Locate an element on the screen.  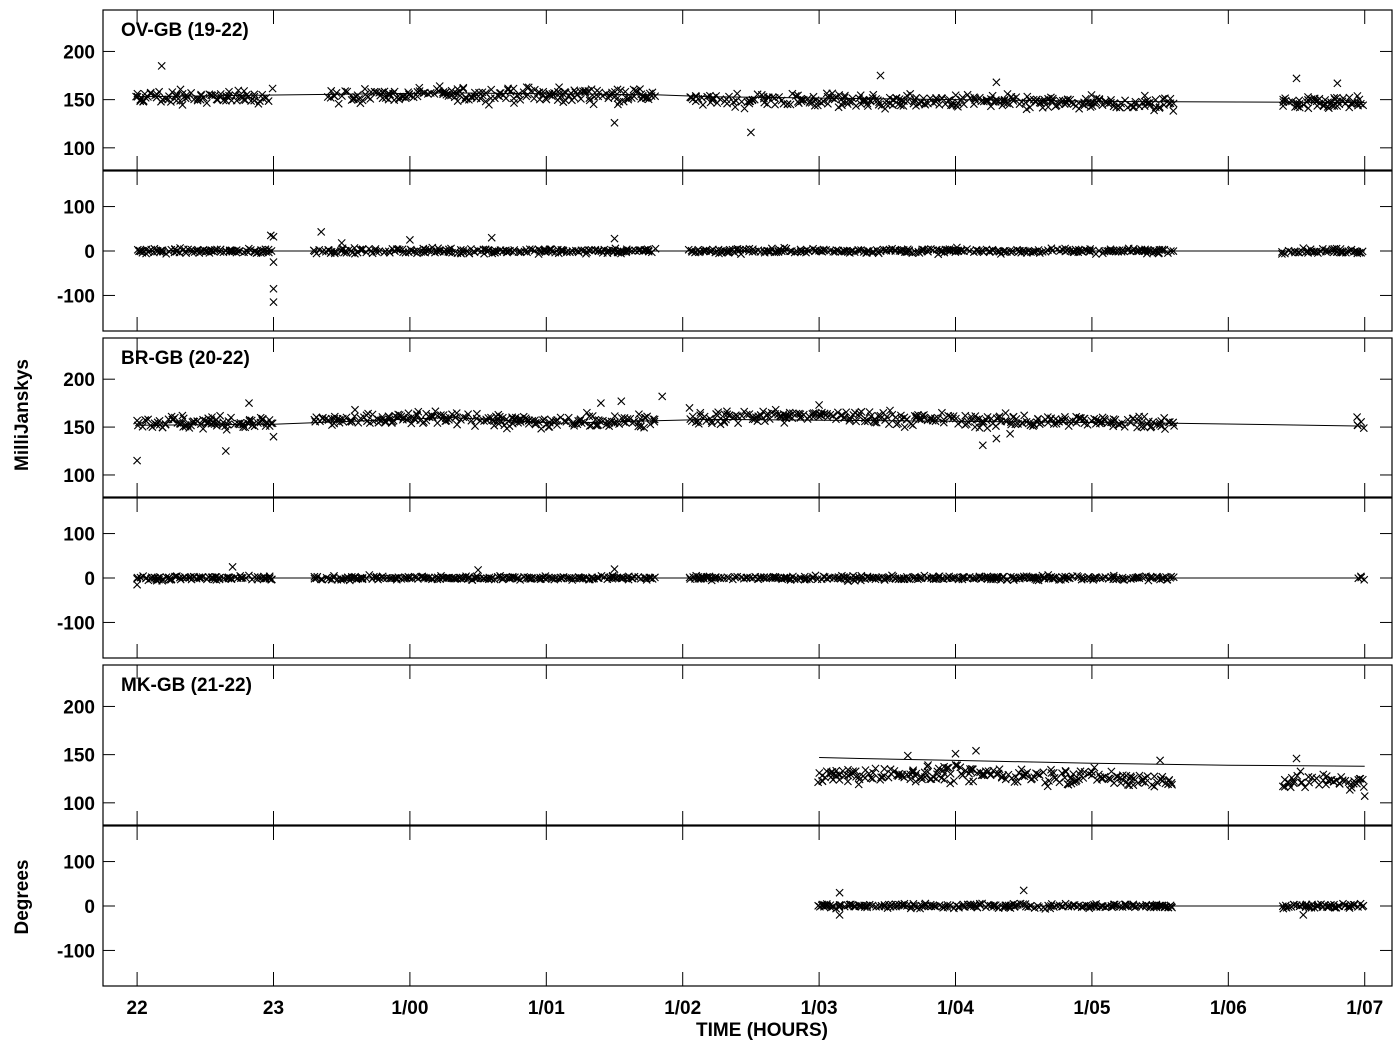
phase-panel-3-y-tick-label: 100 is located at coordinates (79, 863).